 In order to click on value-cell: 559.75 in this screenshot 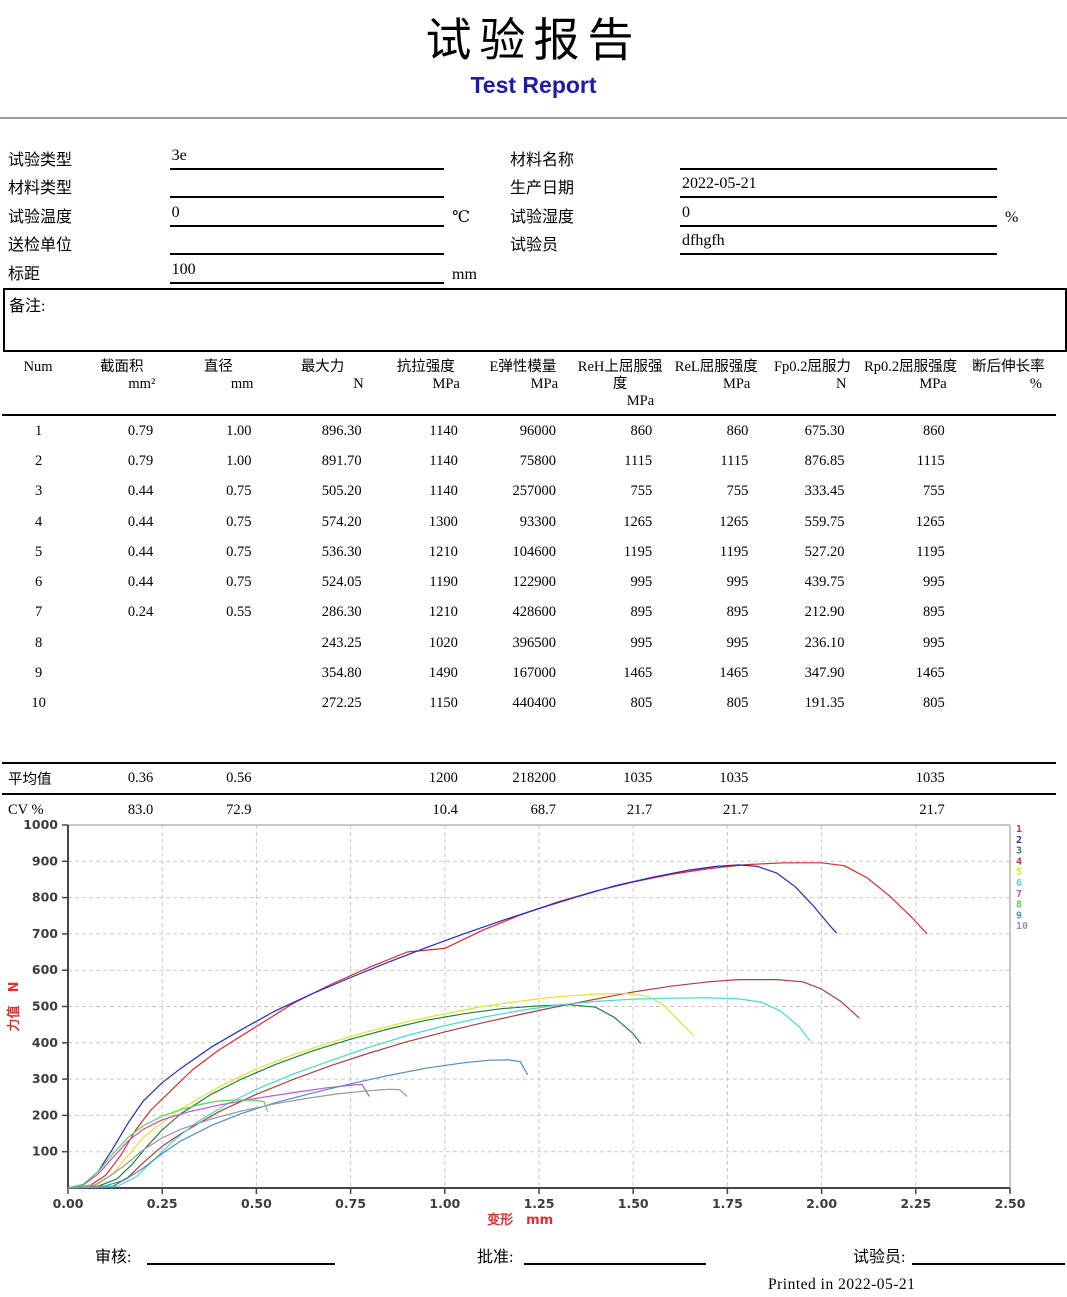, I will do `click(824, 521)`.